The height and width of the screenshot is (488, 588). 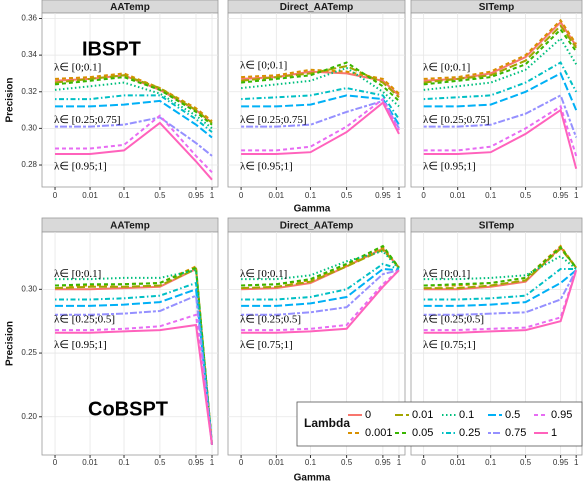 I want to click on annotation: λ∈ [0.75;1], so click(x=266, y=345).